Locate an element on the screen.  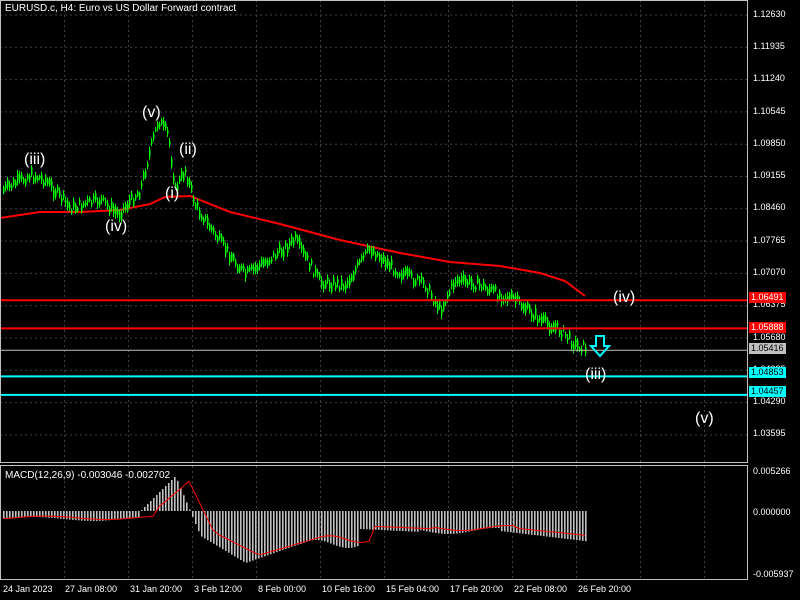
price-tick: 1.09155 is located at coordinates (769, 175).